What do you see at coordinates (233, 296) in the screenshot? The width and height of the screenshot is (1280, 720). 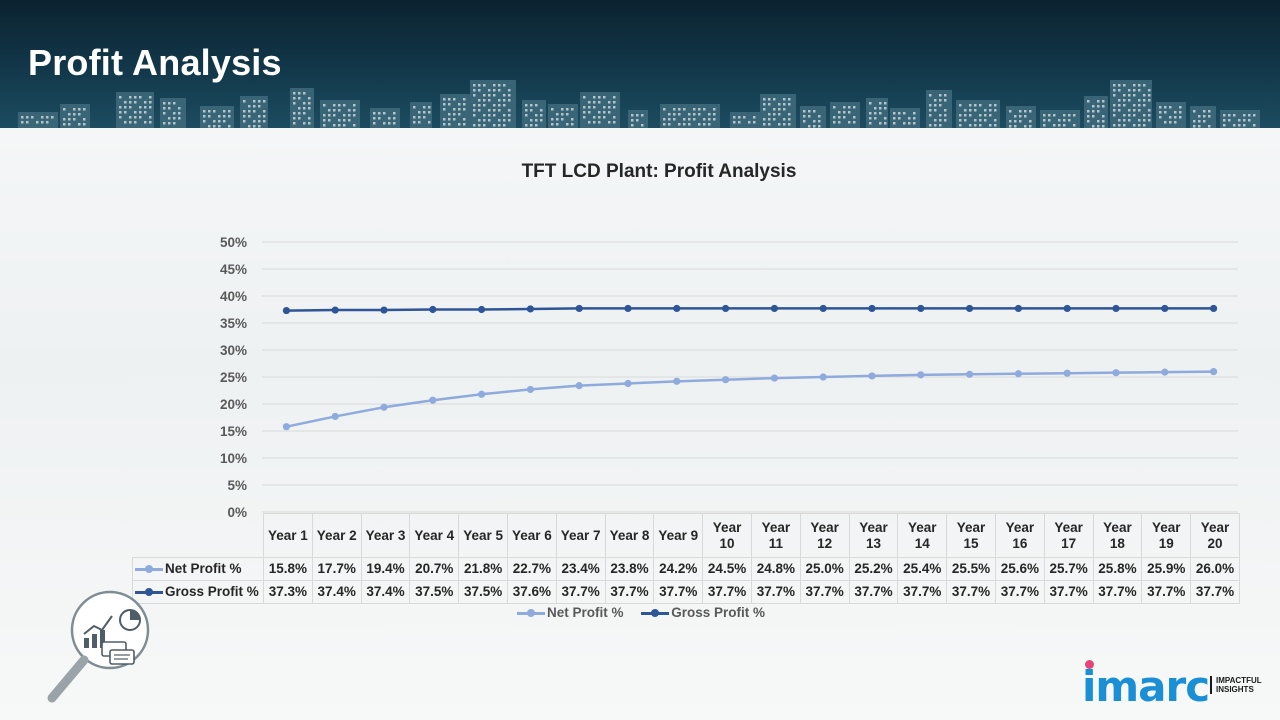 I see `y-tick-label: 40%` at bounding box center [233, 296].